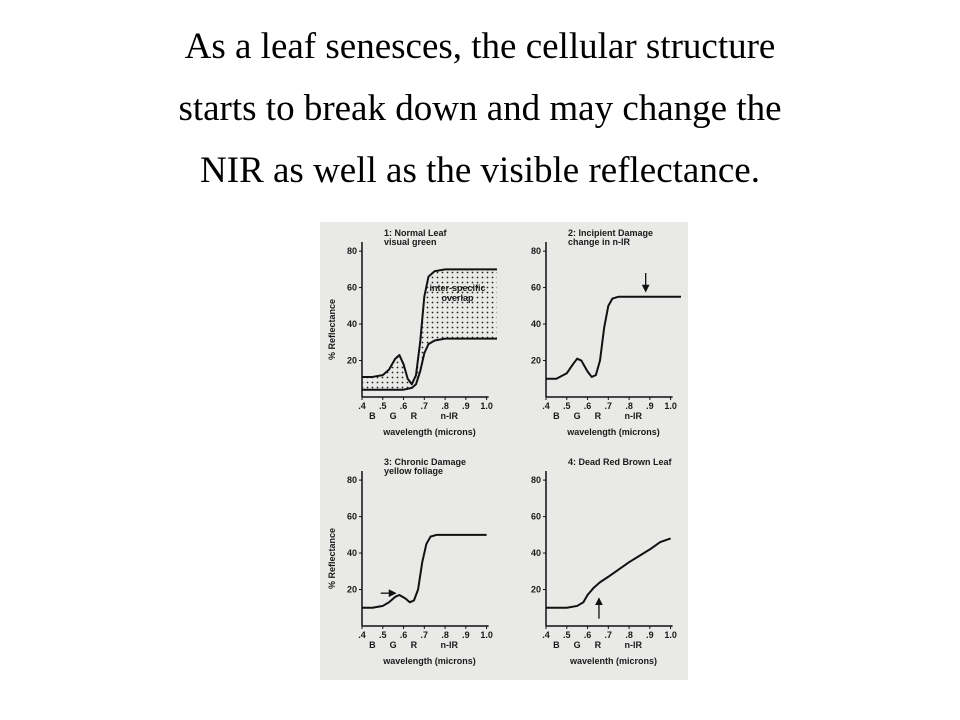  I want to click on x-axis-label: wavelenth (microns), so click(613, 661).